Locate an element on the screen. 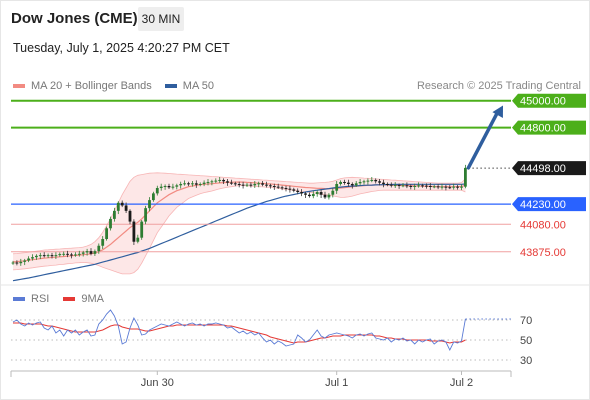 The height and width of the screenshot is (400, 590). rsi-tick-label: 50 is located at coordinates (526, 341).